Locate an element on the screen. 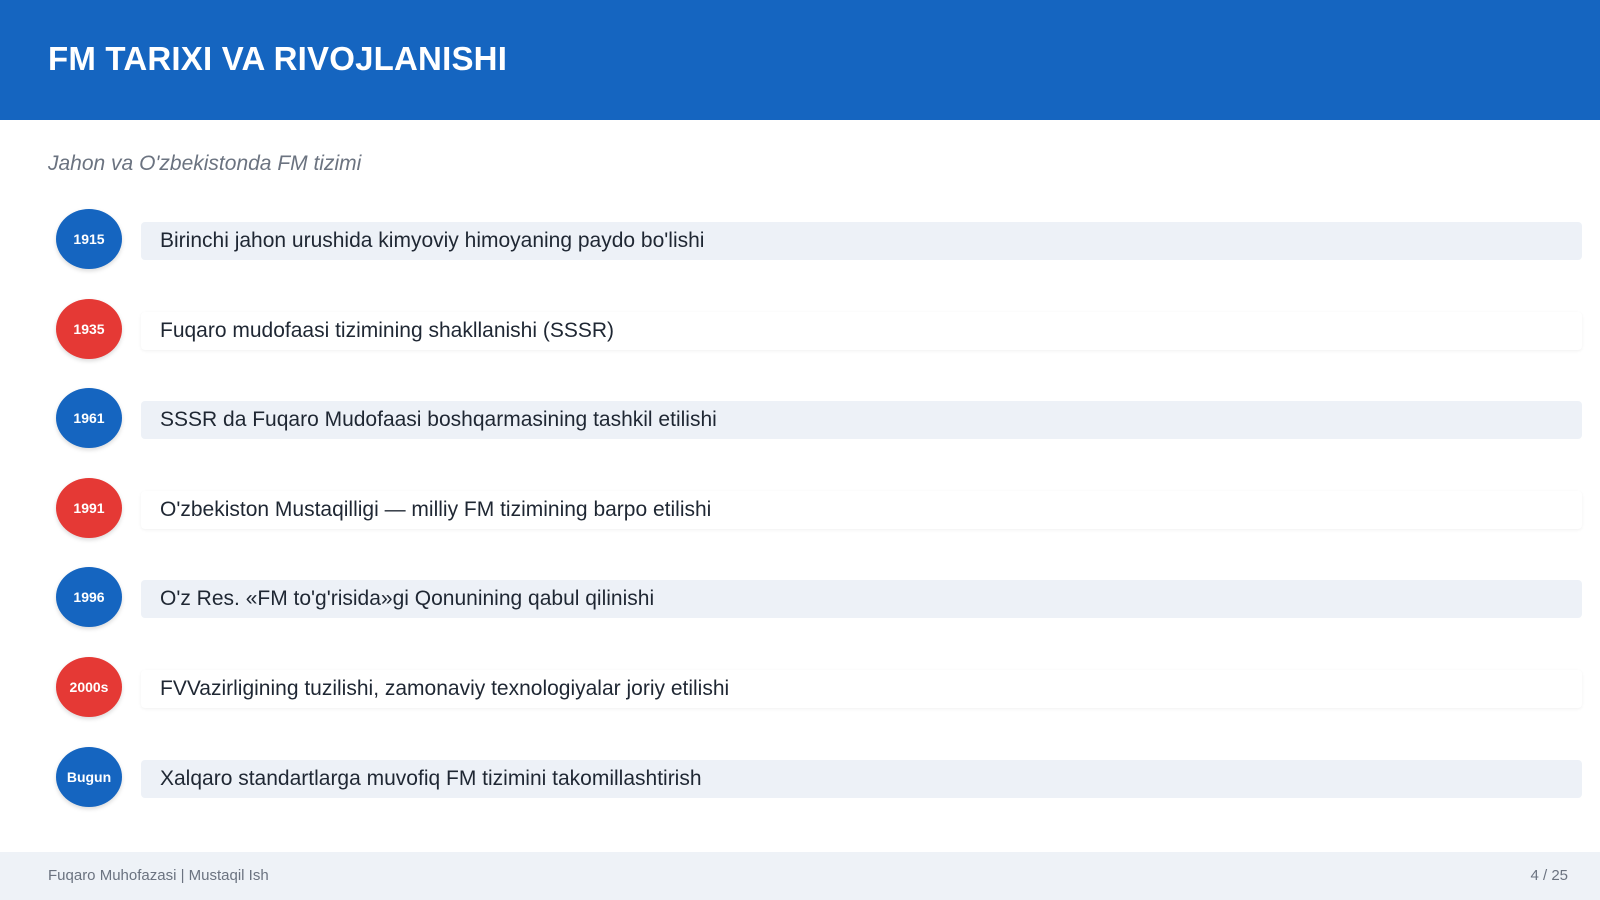  footer: Fuqaro Muhofazasi | Mustaqil Ish 4 / 25 is located at coordinates (800, 876).